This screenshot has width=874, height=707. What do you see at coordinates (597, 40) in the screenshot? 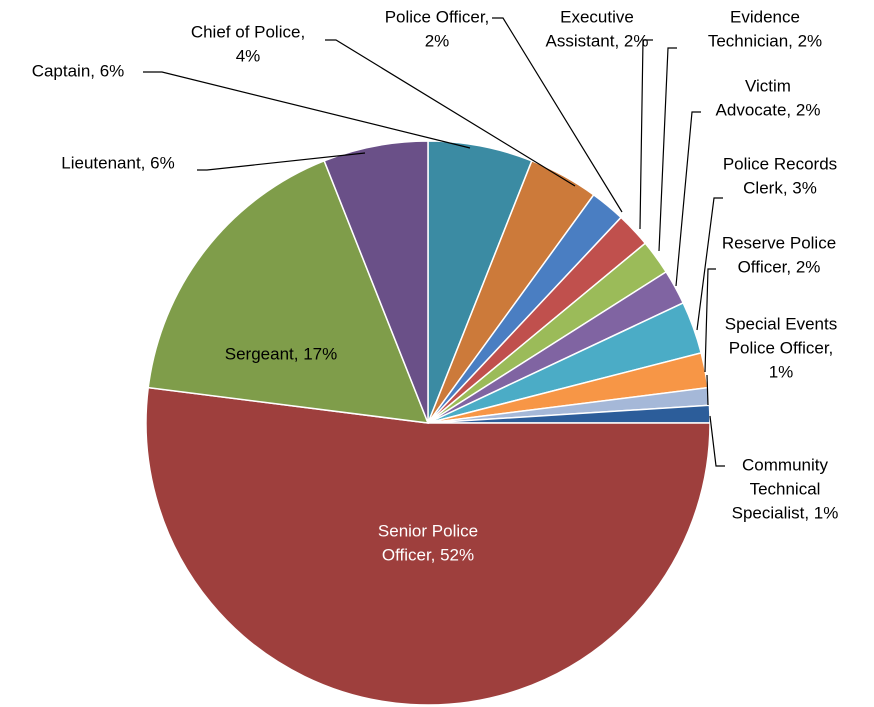
I see `data-label: Assistant, 2%` at bounding box center [597, 40].